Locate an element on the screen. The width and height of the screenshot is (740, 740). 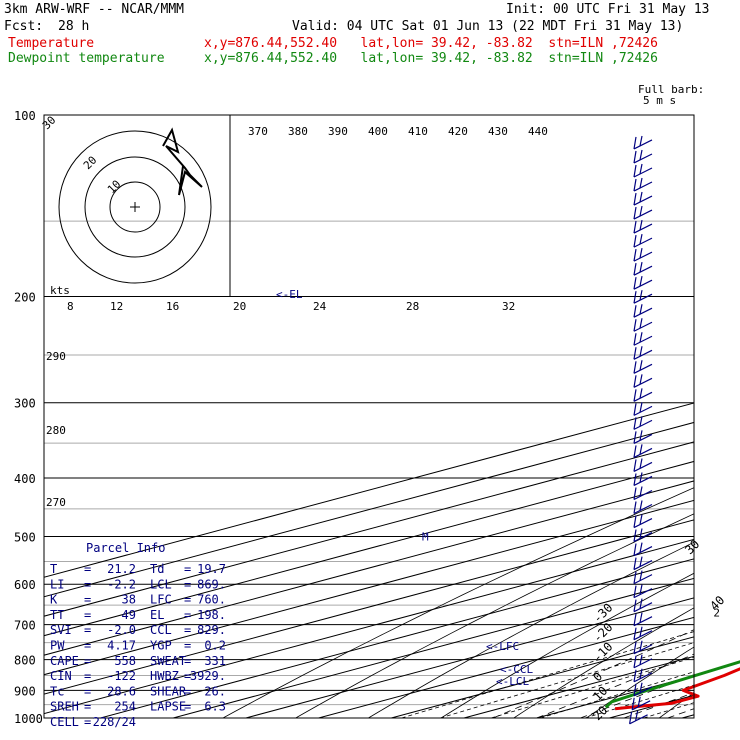
theta-label: 420 is located at coordinates (458, 131).